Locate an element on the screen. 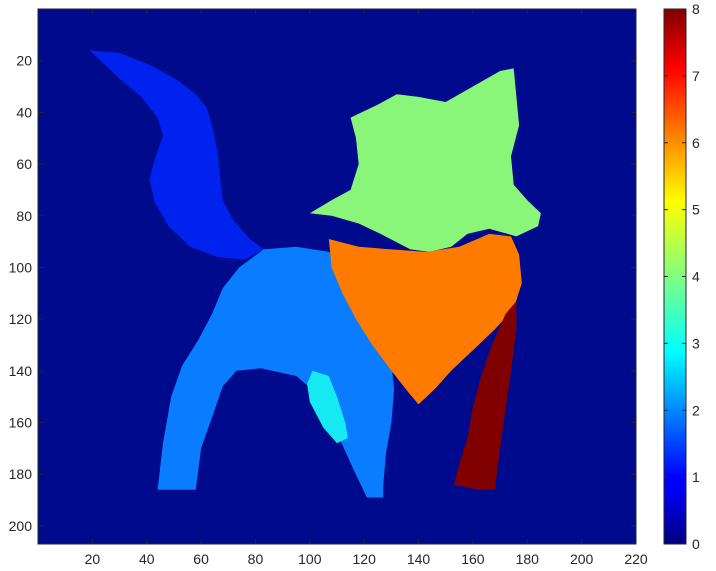 This screenshot has height=571, width=716. colorbar-tick-label: 4 is located at coordinates (696, 277).